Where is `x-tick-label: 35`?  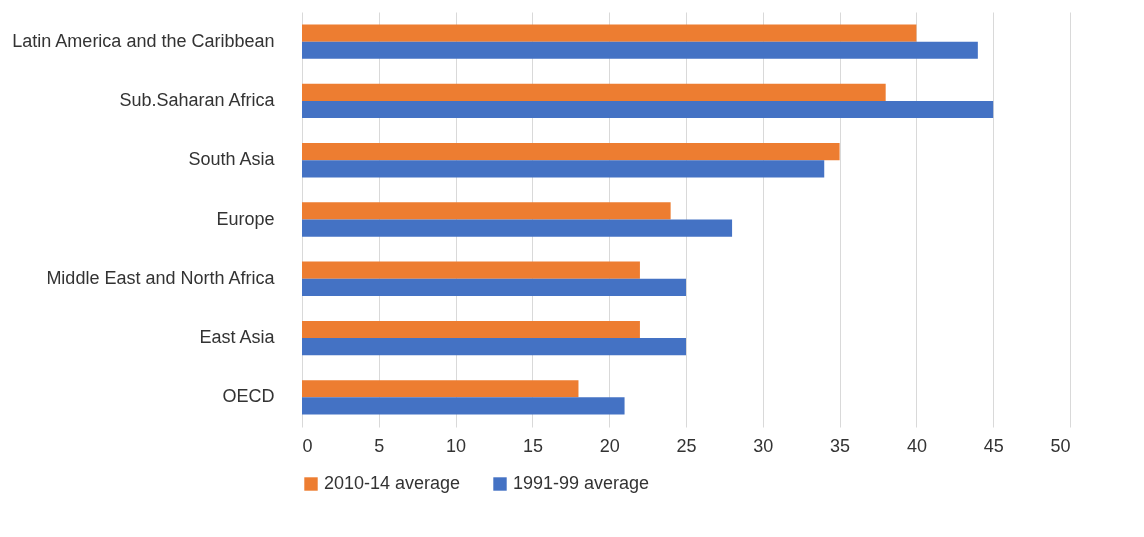
x-tick-label: 35 is located at coordinates (840, 445).